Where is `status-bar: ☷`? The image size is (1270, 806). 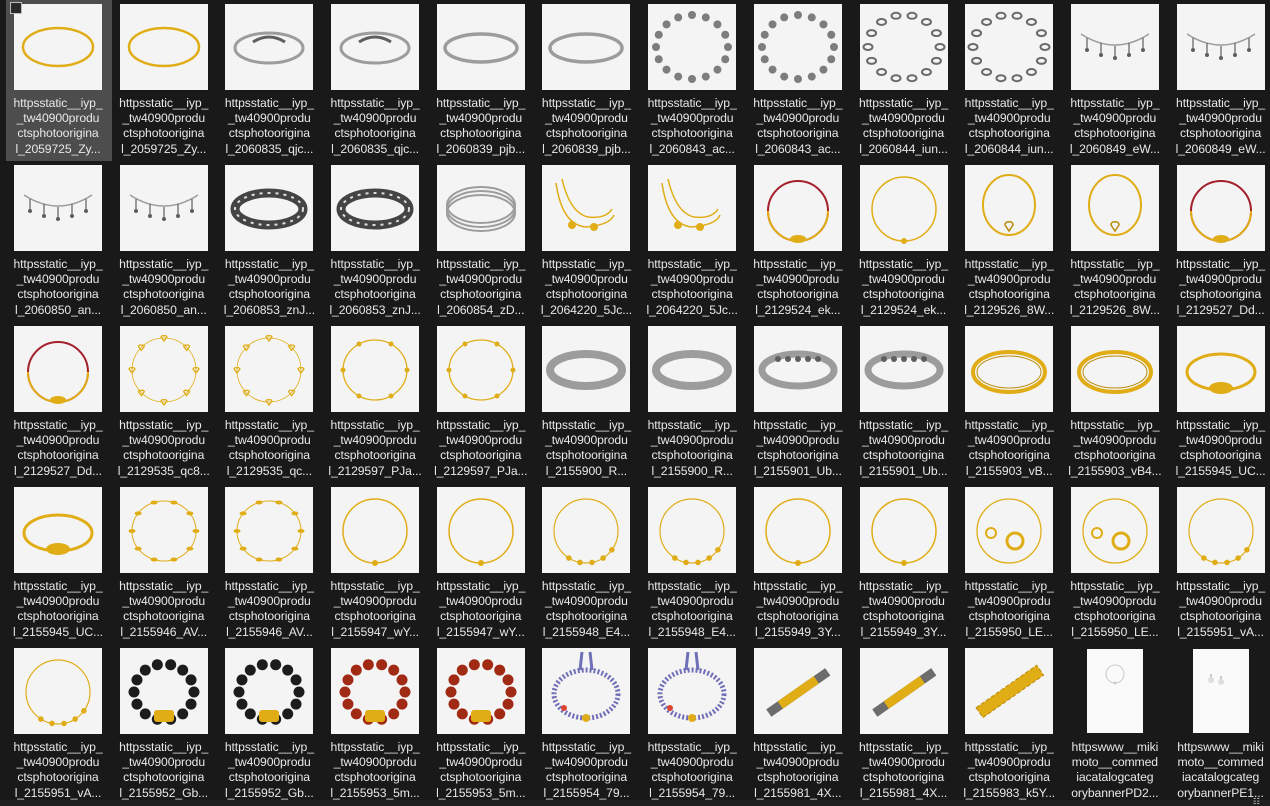 status-bar: ☷ is located at coordinates (635, 801).